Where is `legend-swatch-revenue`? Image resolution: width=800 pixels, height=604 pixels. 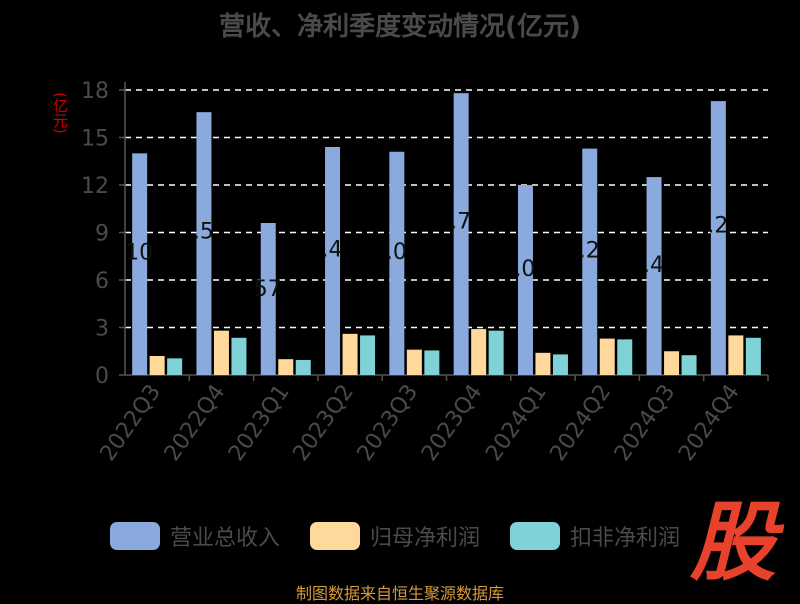
legend-swatch-revenue is located at coordinates (135, 536).